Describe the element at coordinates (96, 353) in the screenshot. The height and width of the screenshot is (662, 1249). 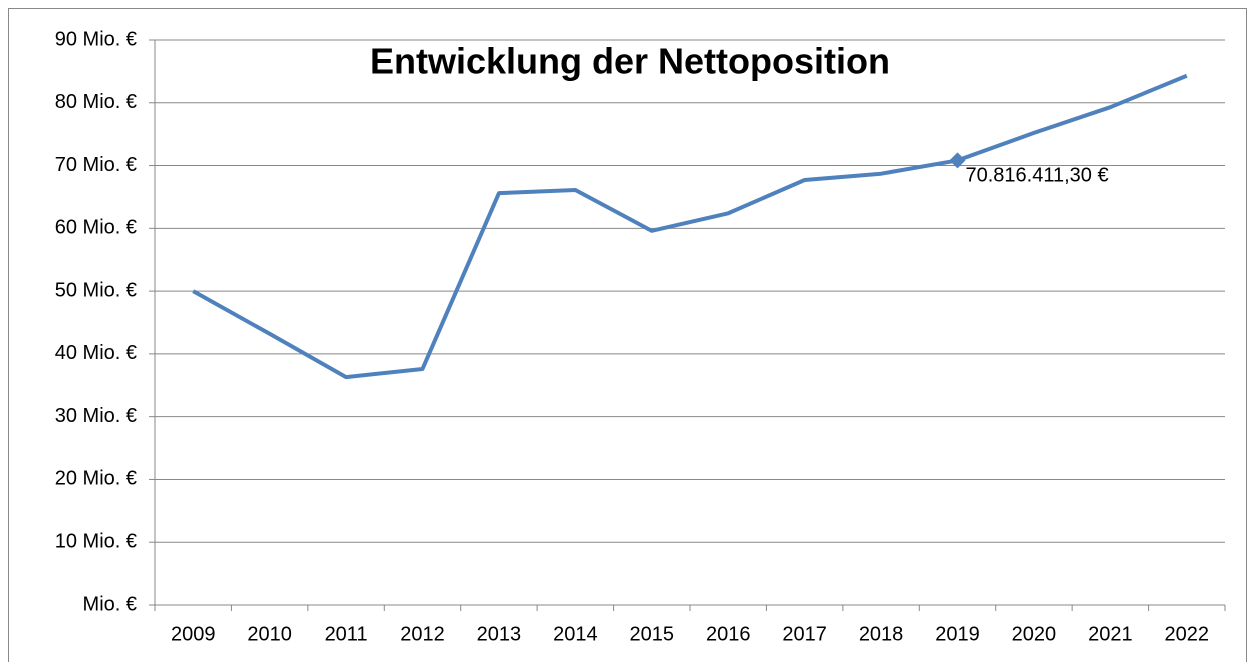
I see `y-tick-label: 40 Mio. €` at that location.